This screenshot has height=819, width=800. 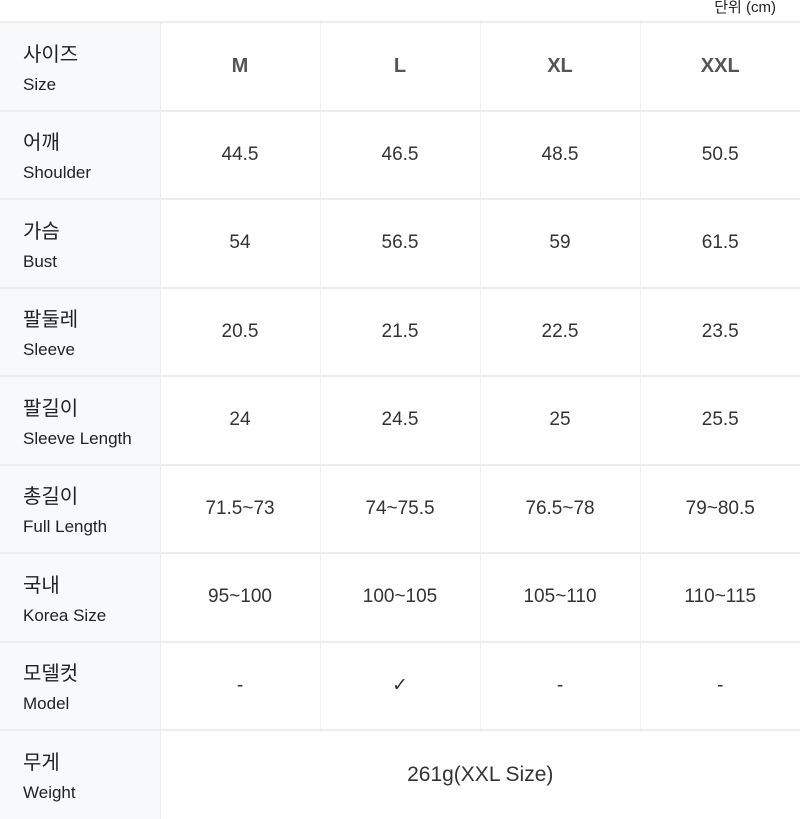 What do you see at coordinates (719, 66) in the screenshot?
I see `size-header: XXL` at bounding box center [719, 66].